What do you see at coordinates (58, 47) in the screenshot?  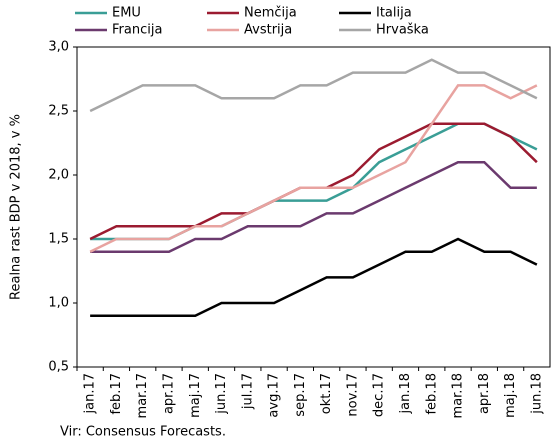 I see `y-tick-label: 3,0` at bounding box center [58, 47].